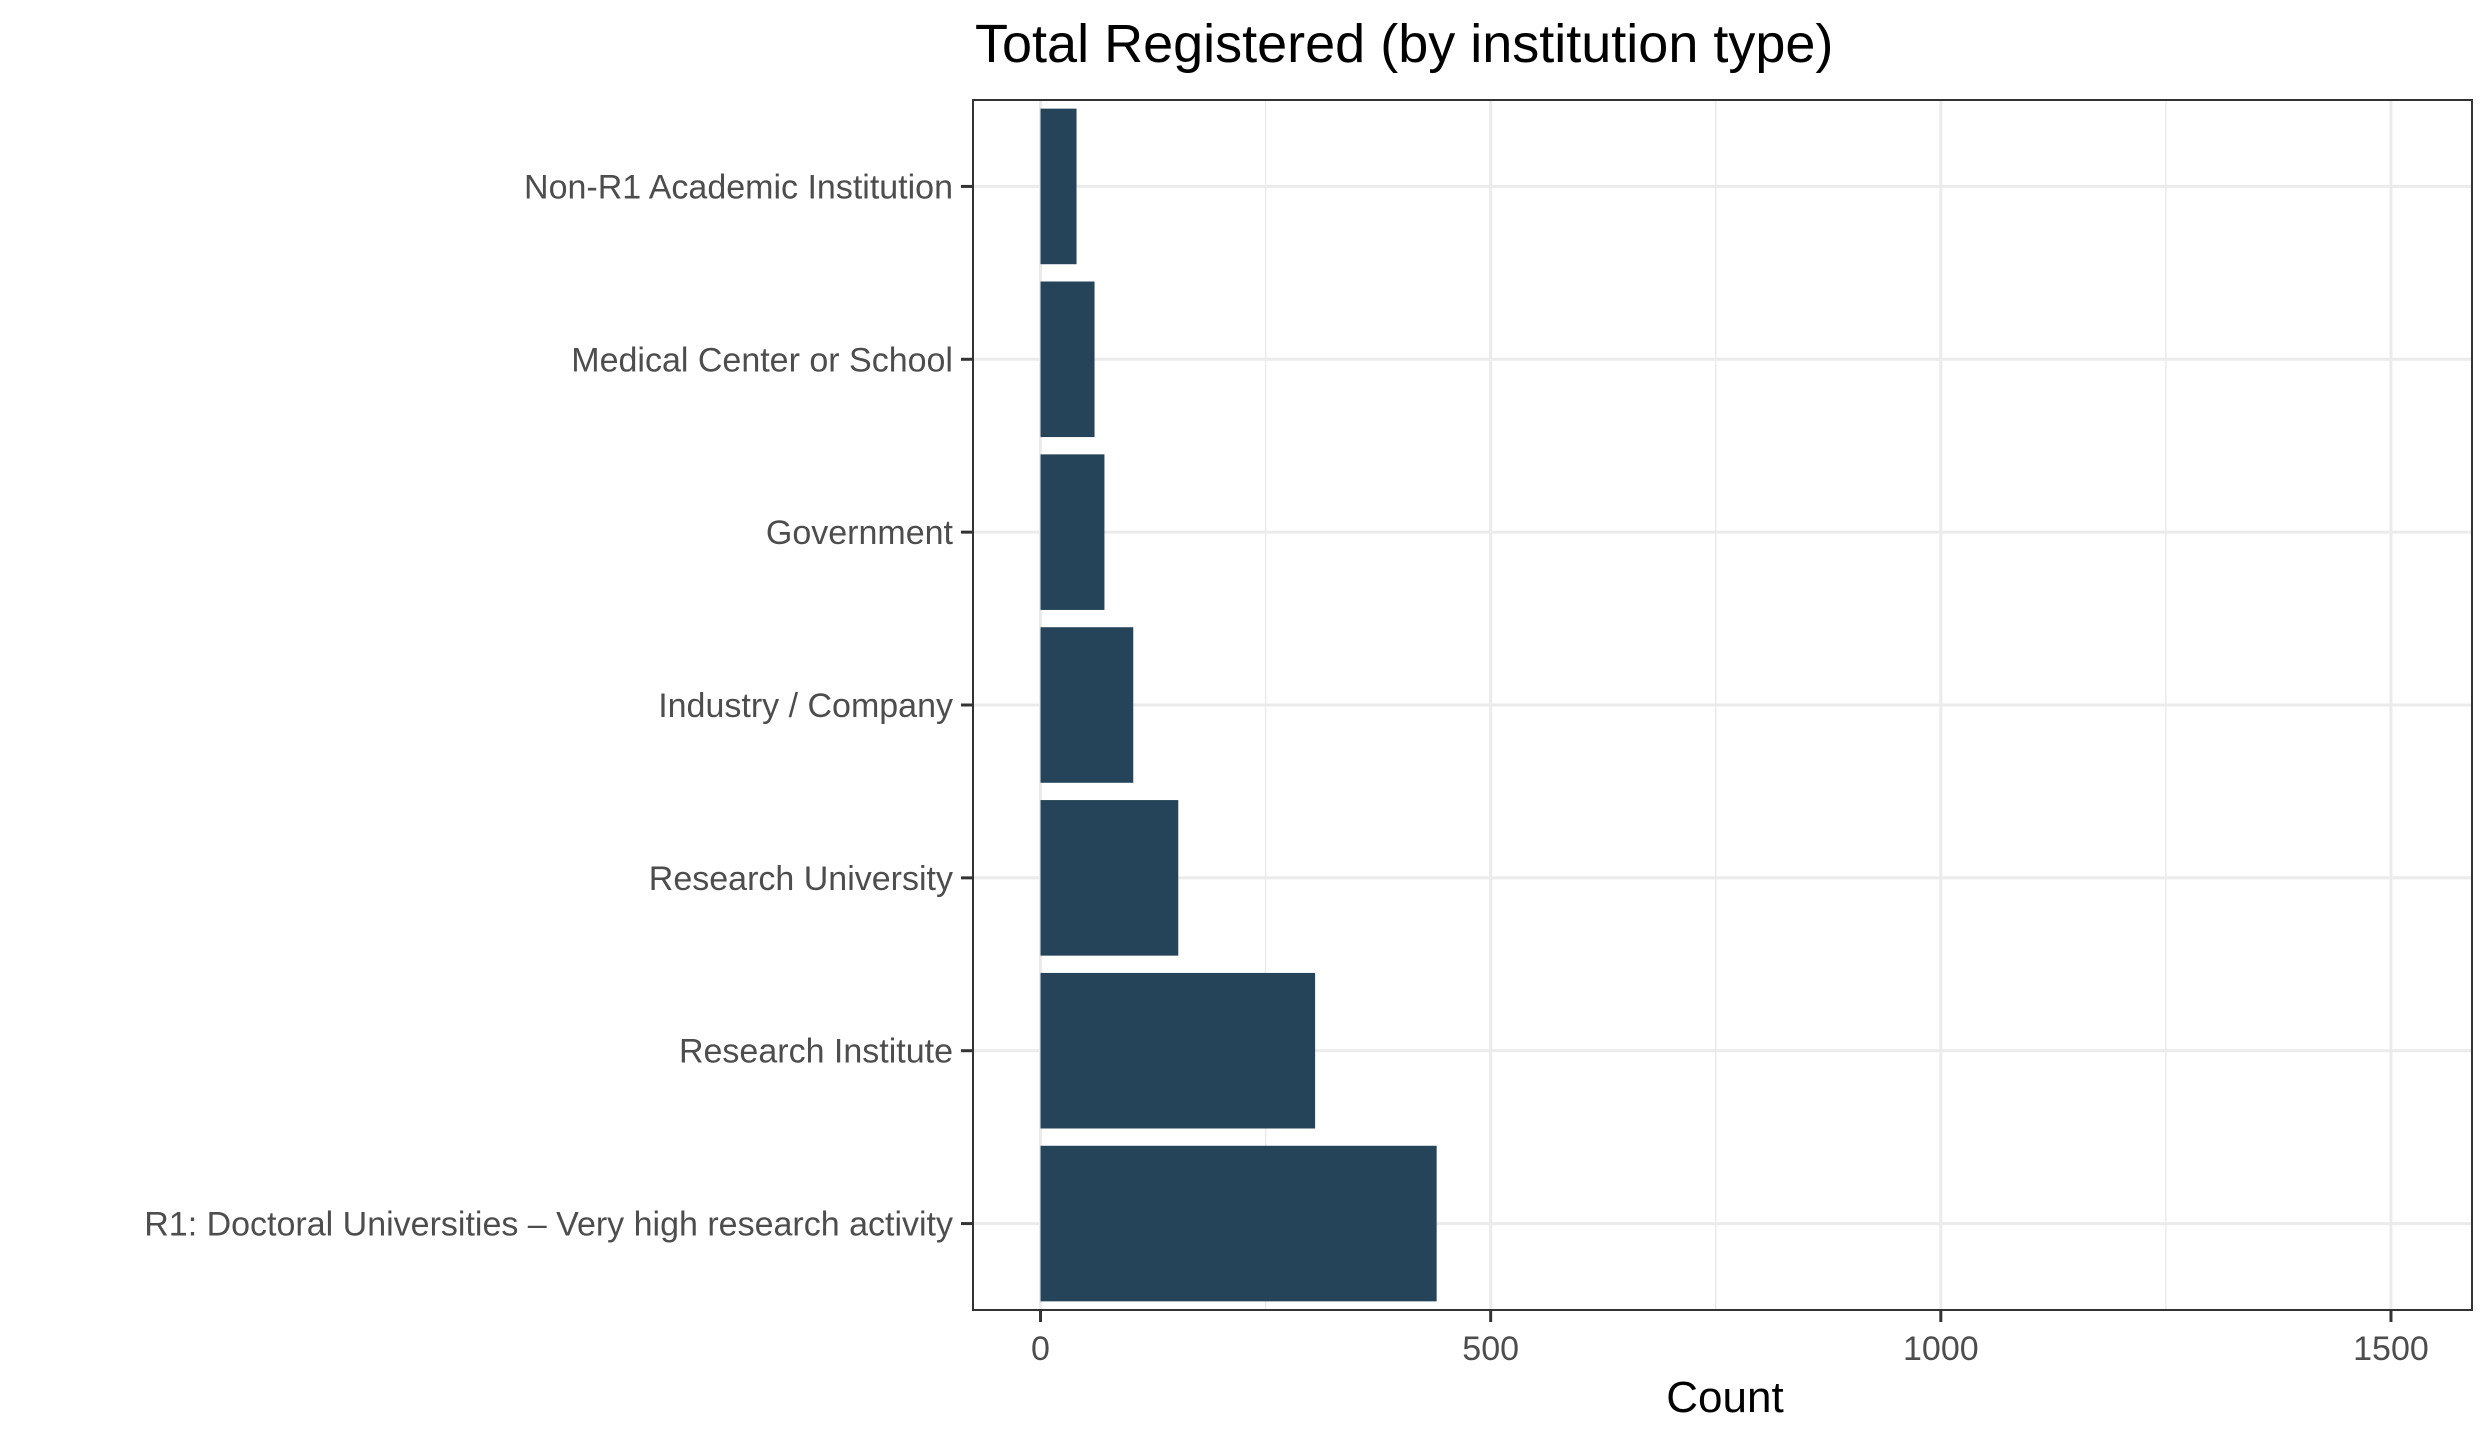 The width and height of the screenshot is (2490, 1440). Describe the element at coordinates (1404, 44) in the screenshot. I see `chart-title: Total Registered (by institution type)` at that location.